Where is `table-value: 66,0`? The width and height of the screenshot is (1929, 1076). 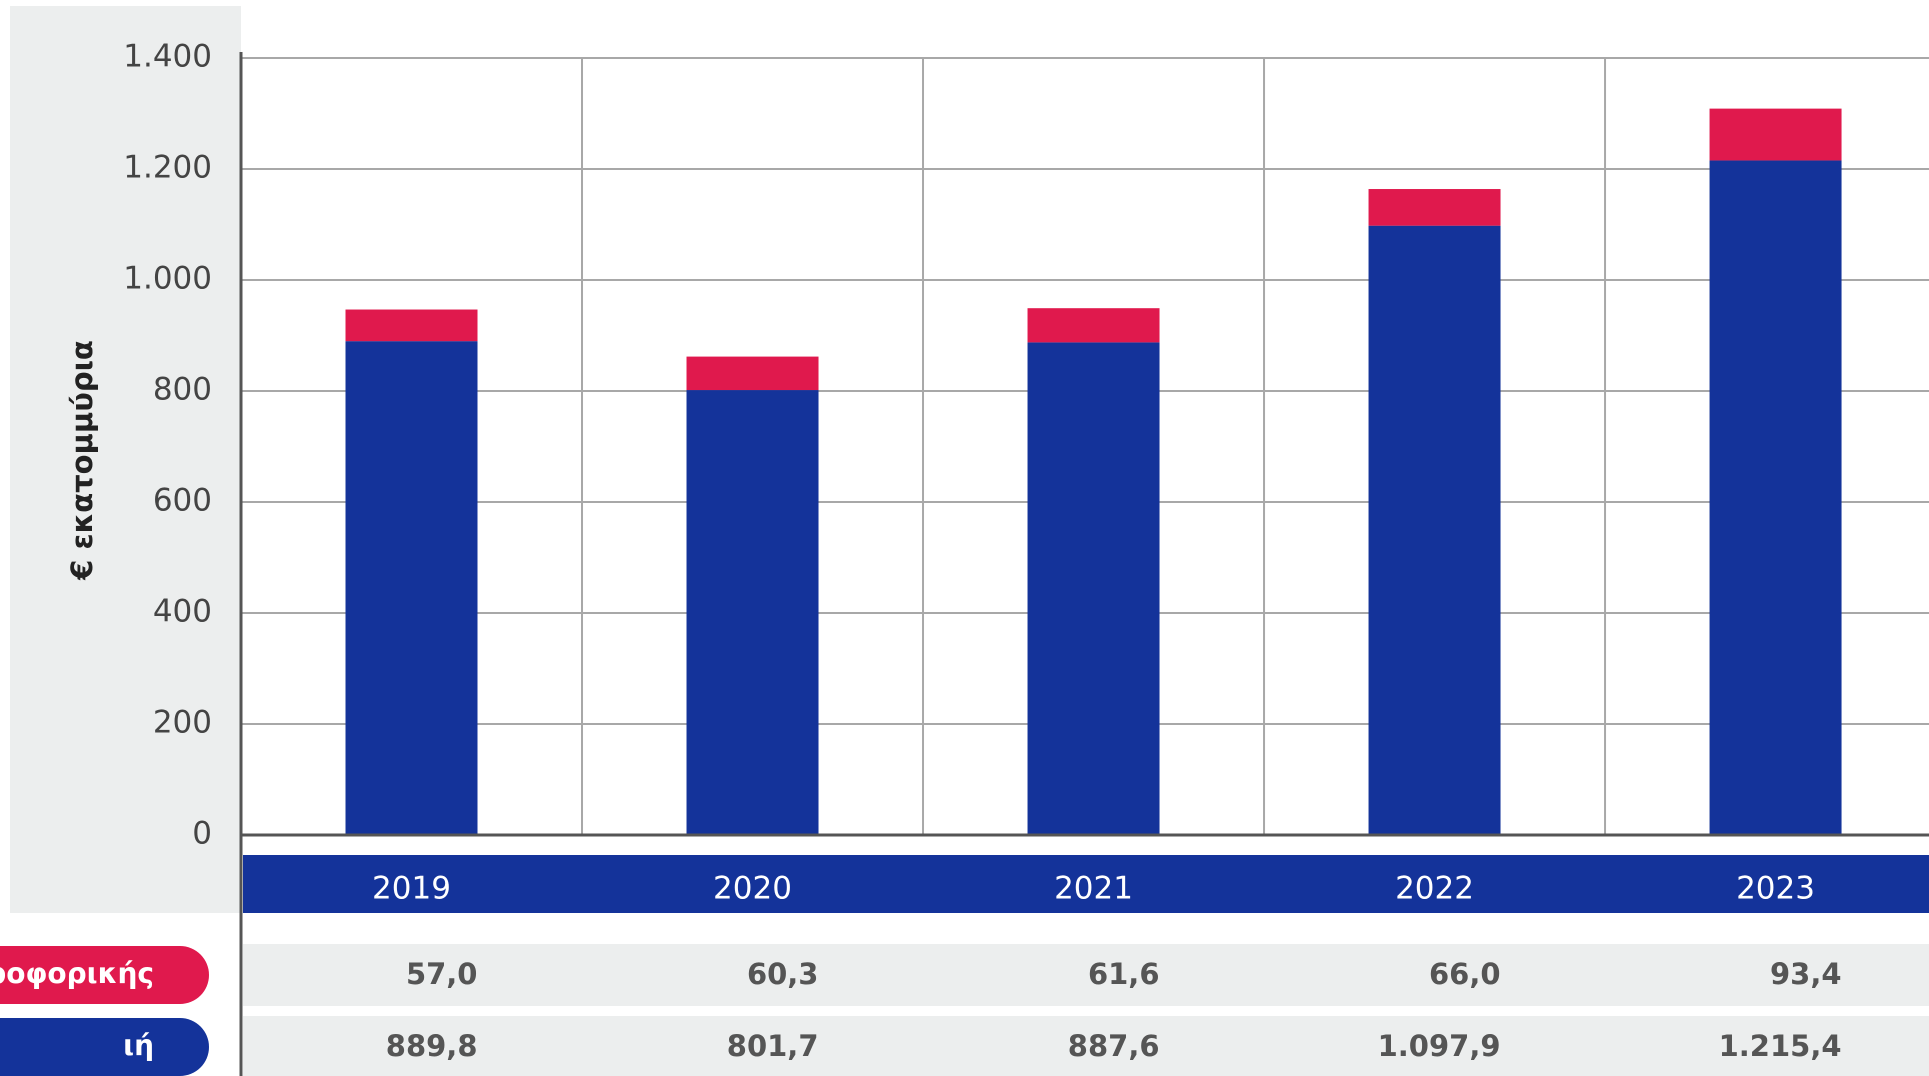 table-value: 66,0 is located at coordinates (1465, 974).